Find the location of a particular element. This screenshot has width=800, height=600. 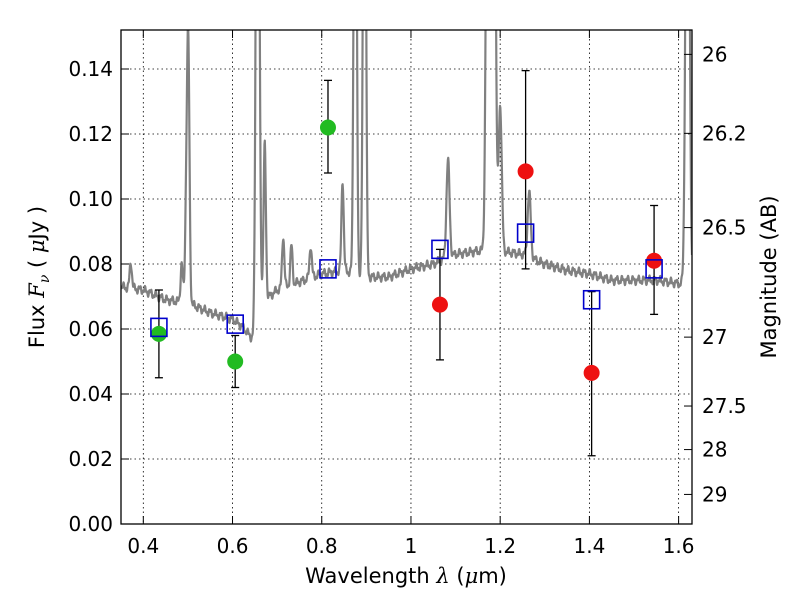

x-tick-label: 1.2 is located at coordinates (500, 546).